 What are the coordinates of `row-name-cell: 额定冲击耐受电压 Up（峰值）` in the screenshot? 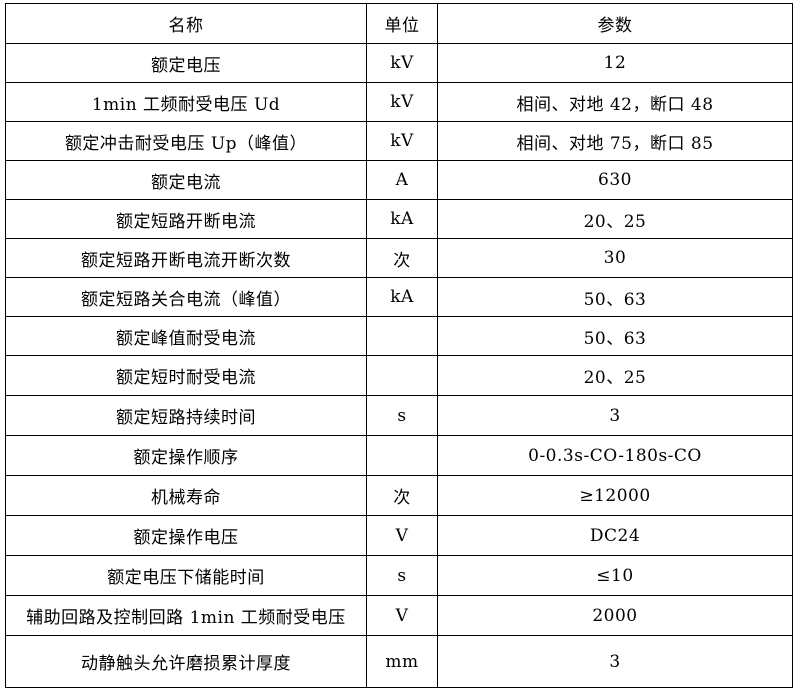 It's located at (186, 141).